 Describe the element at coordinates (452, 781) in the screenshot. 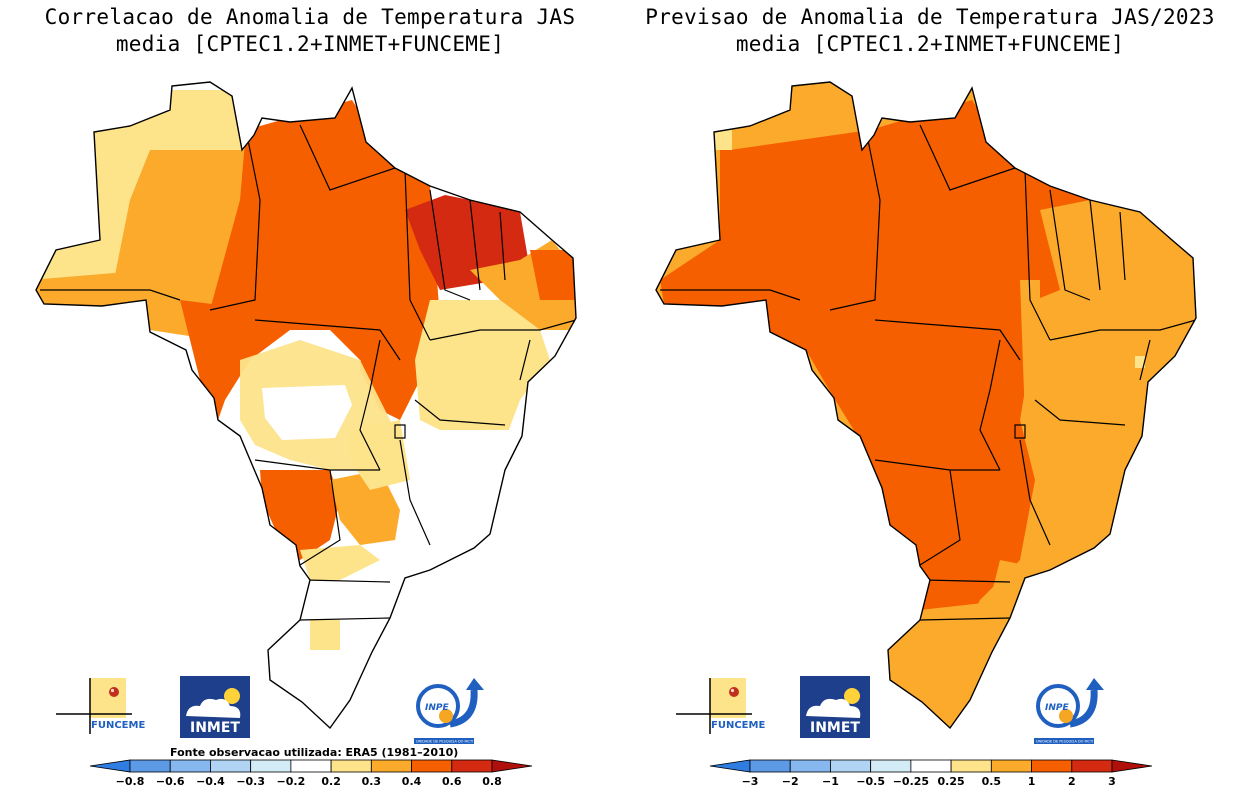

I see `colorbar-tick-label: 0.6` at that location.